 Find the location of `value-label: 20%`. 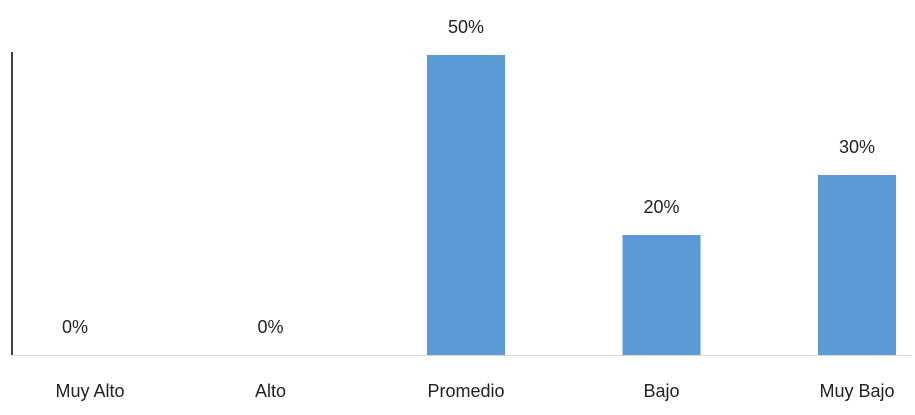

value-label: 20% is located at coordinates (661, 207).